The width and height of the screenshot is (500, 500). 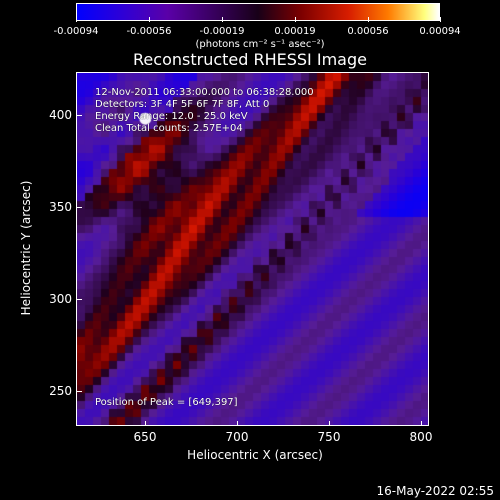 I want to click on colorbar-tick-label: 0.00056, so click(x=368, y=31).